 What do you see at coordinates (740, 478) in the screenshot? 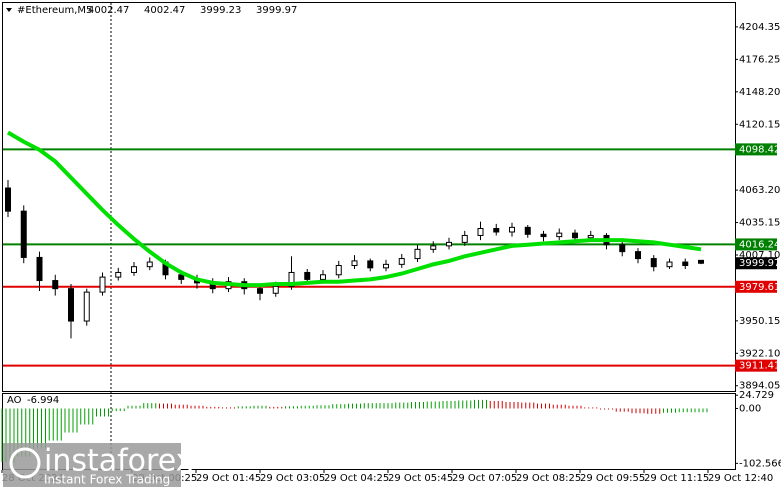
I see `x-tick-label: 29 Oct 12:40` at bounding box center [740, 478].